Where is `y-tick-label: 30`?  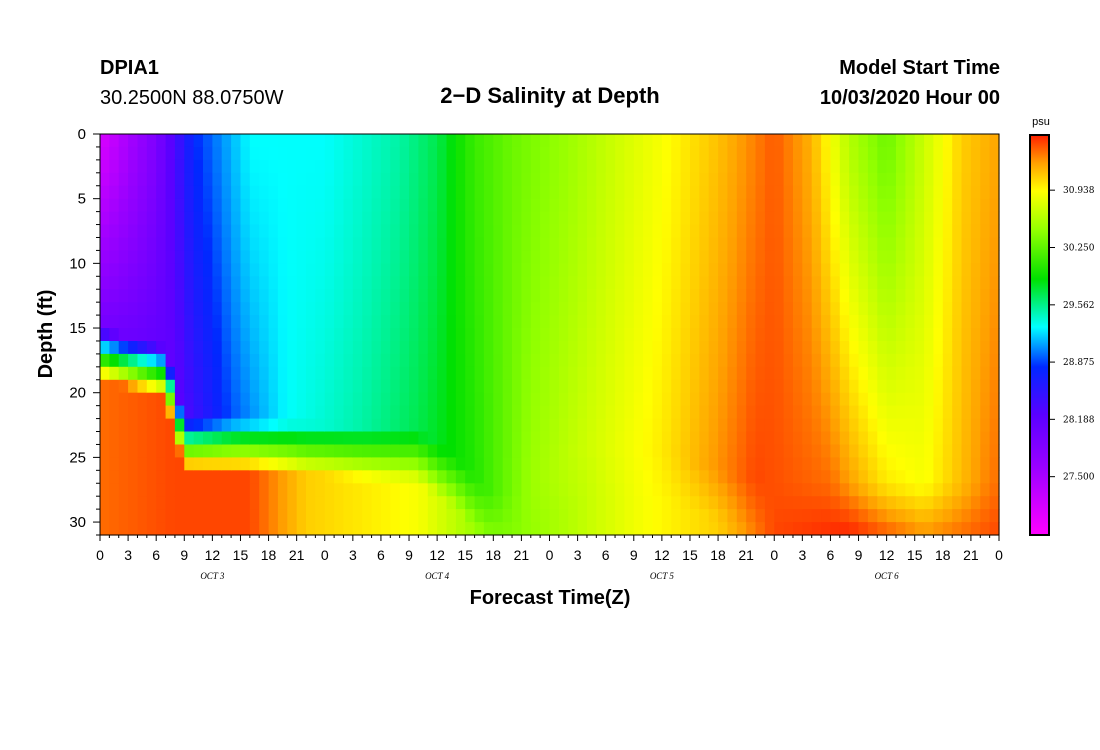 y-tick-label: 30 is located at coordinates (77, 522).